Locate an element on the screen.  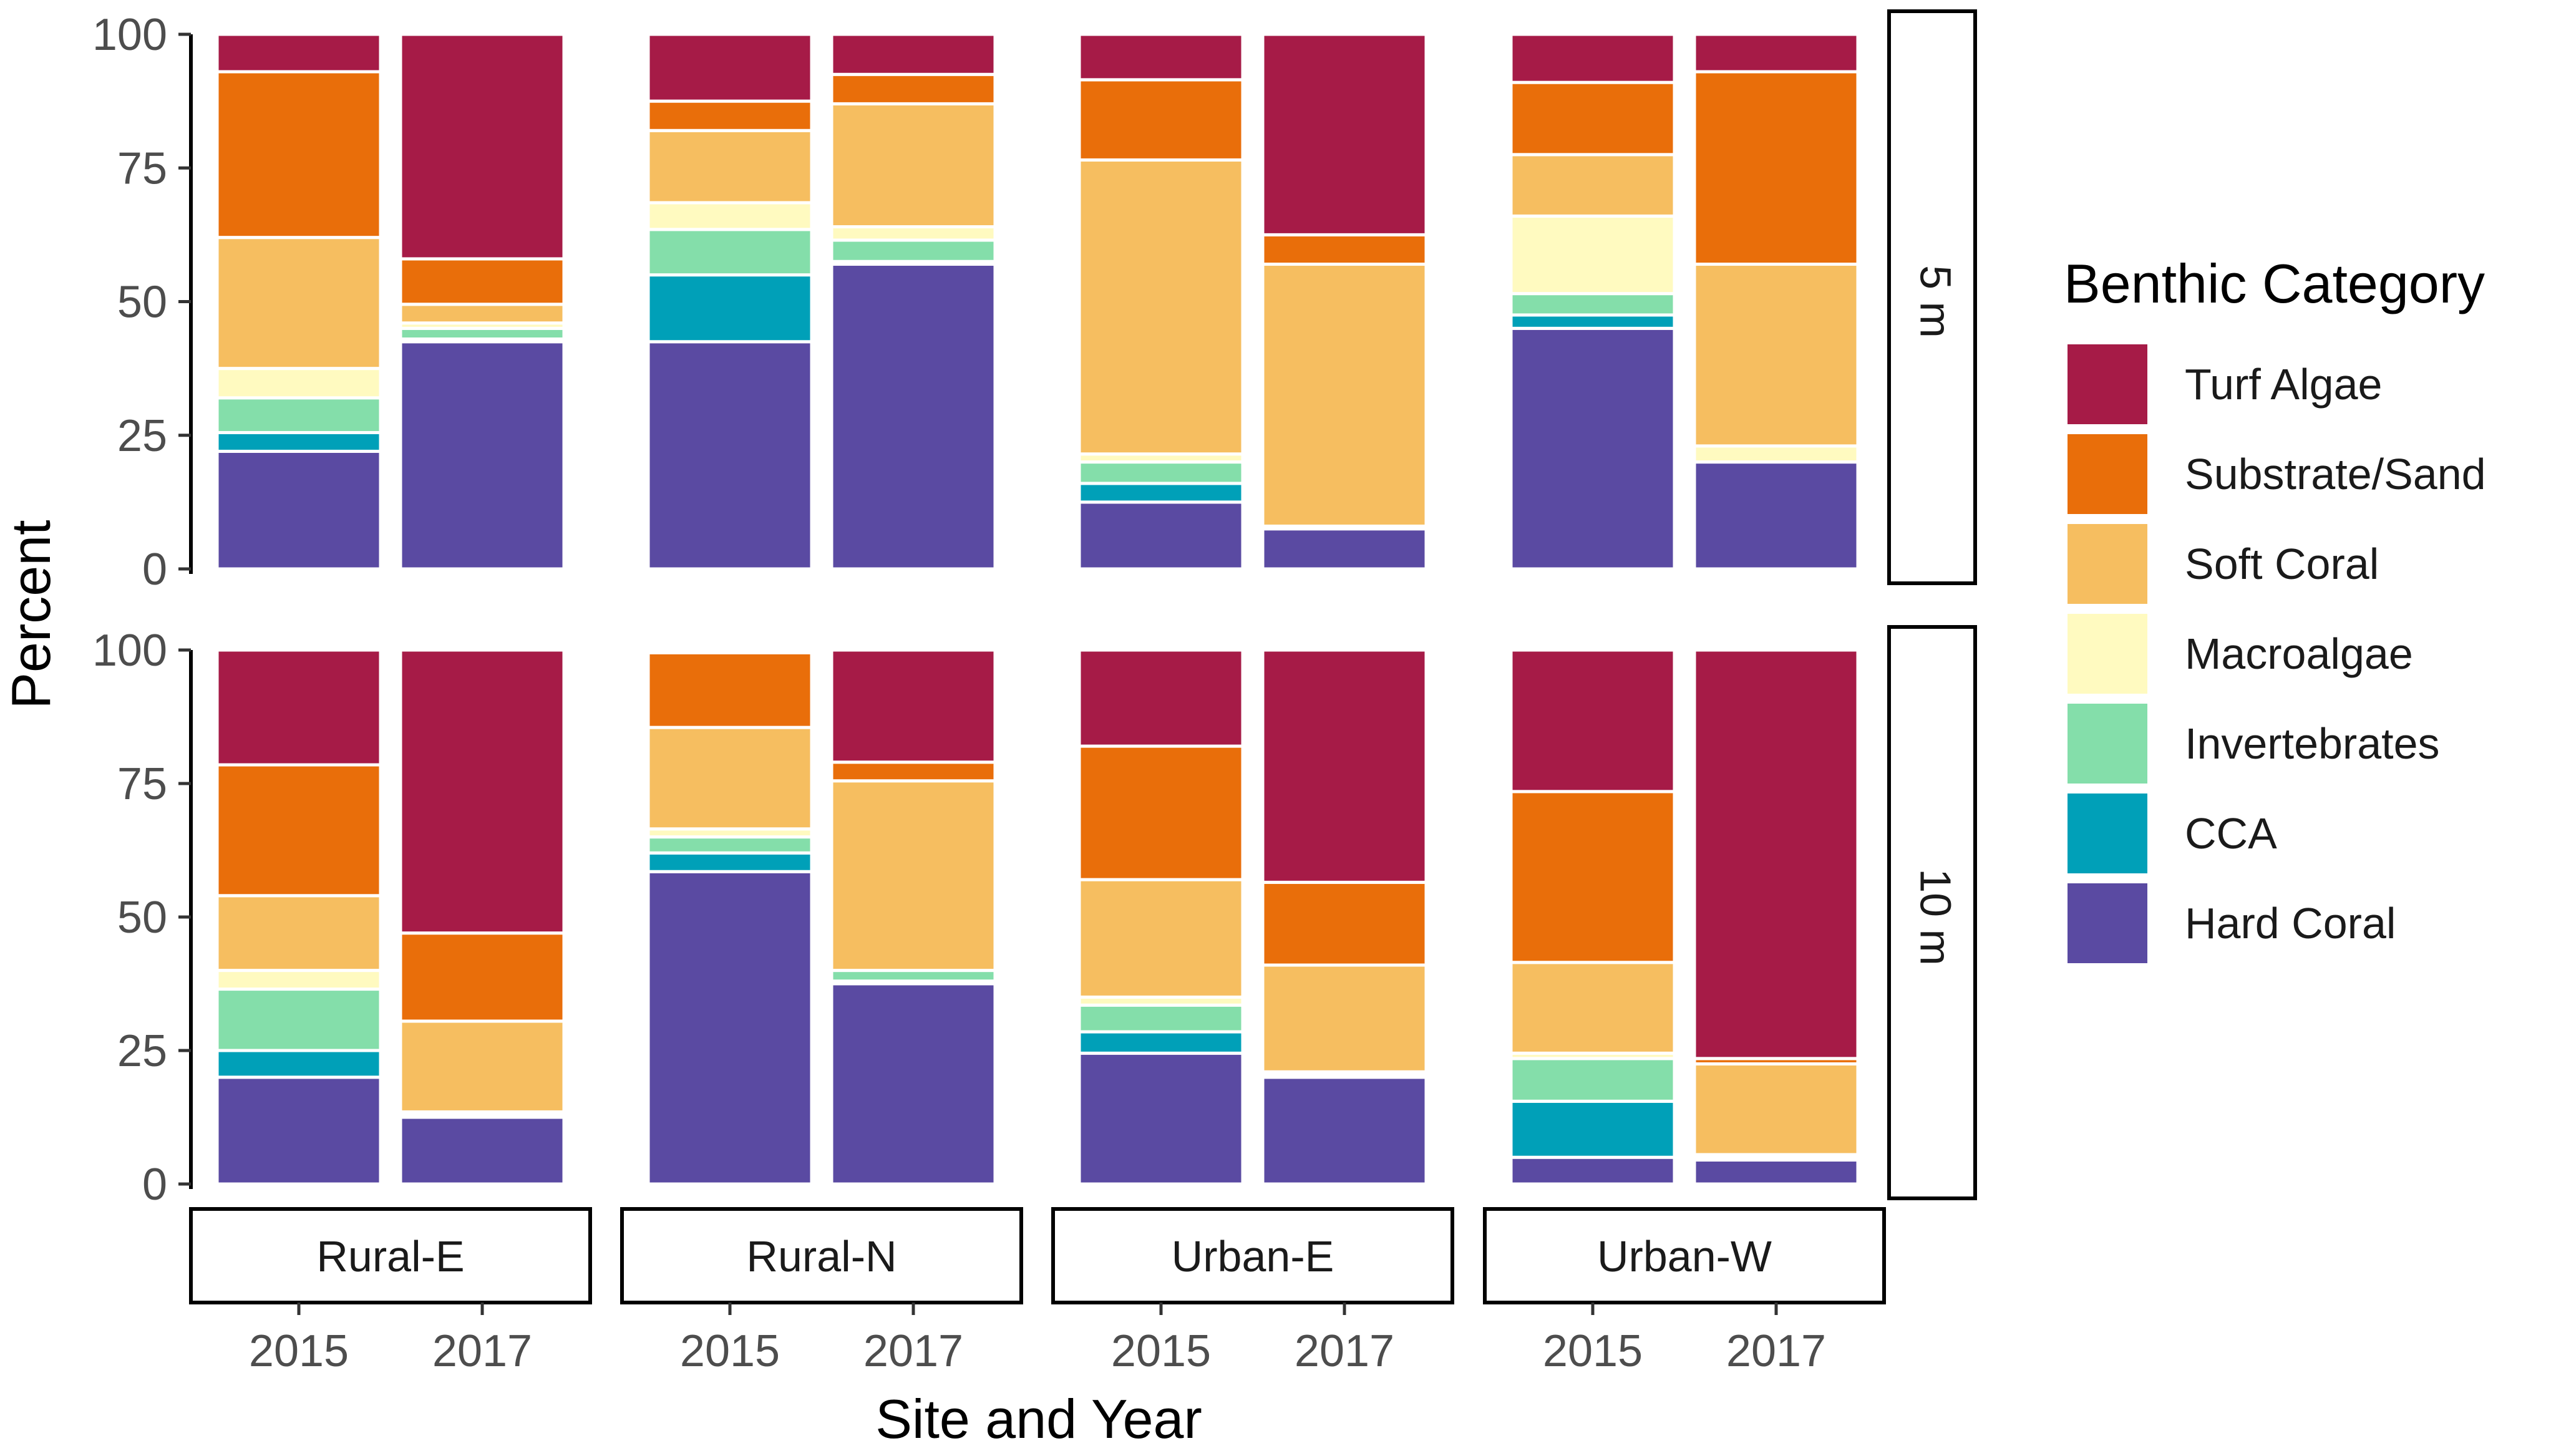
strip-rural-e: Rural-E is located at coordinates (390, 1255).